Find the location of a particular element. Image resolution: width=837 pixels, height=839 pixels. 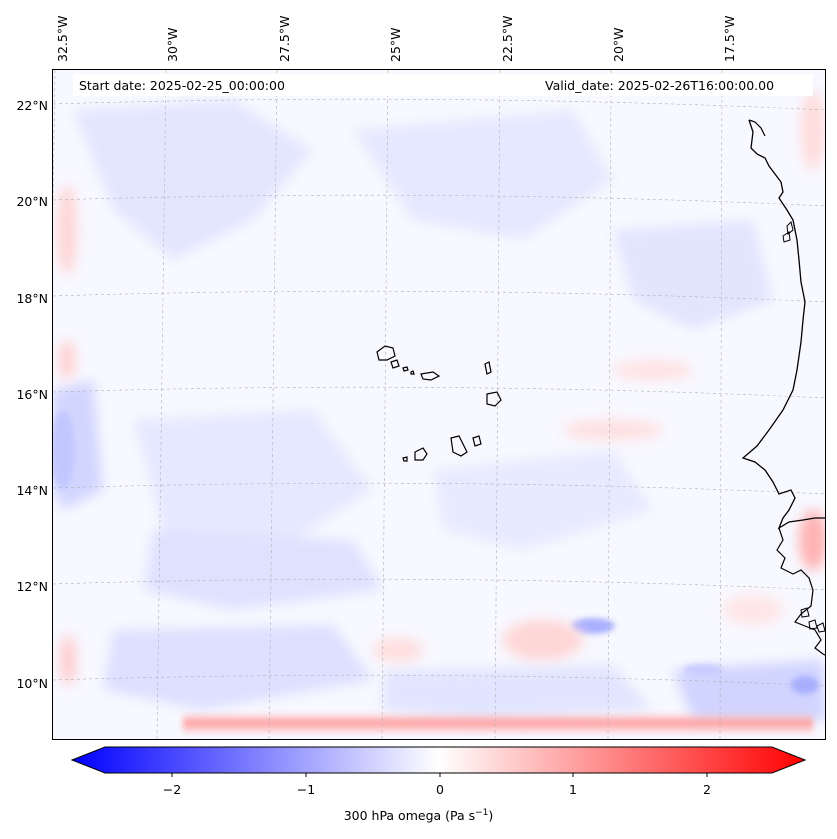

colorbar-gradient is located at coordinates (438, 760).